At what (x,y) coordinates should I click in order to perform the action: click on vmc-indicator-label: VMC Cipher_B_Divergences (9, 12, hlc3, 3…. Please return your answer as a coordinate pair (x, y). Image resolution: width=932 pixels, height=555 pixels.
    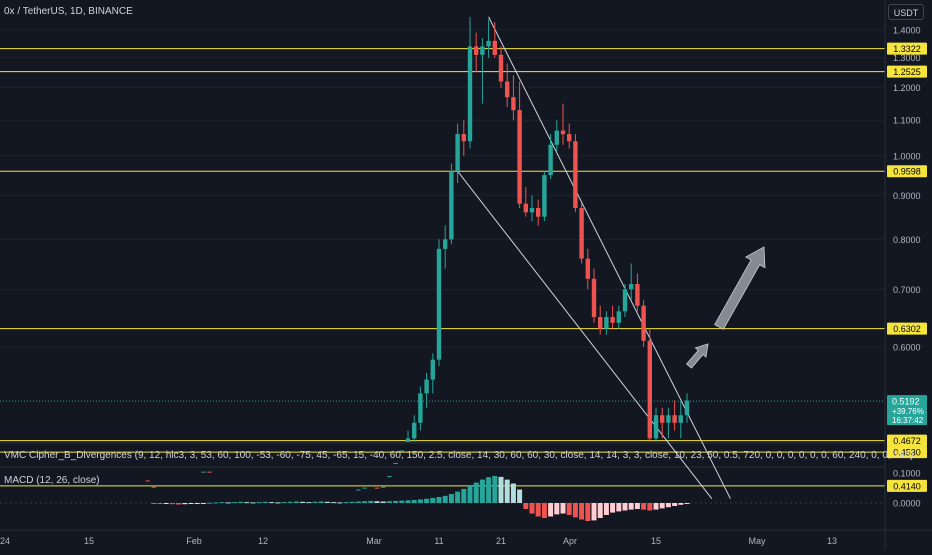
    Looking at the image, I should click on (459, 455).